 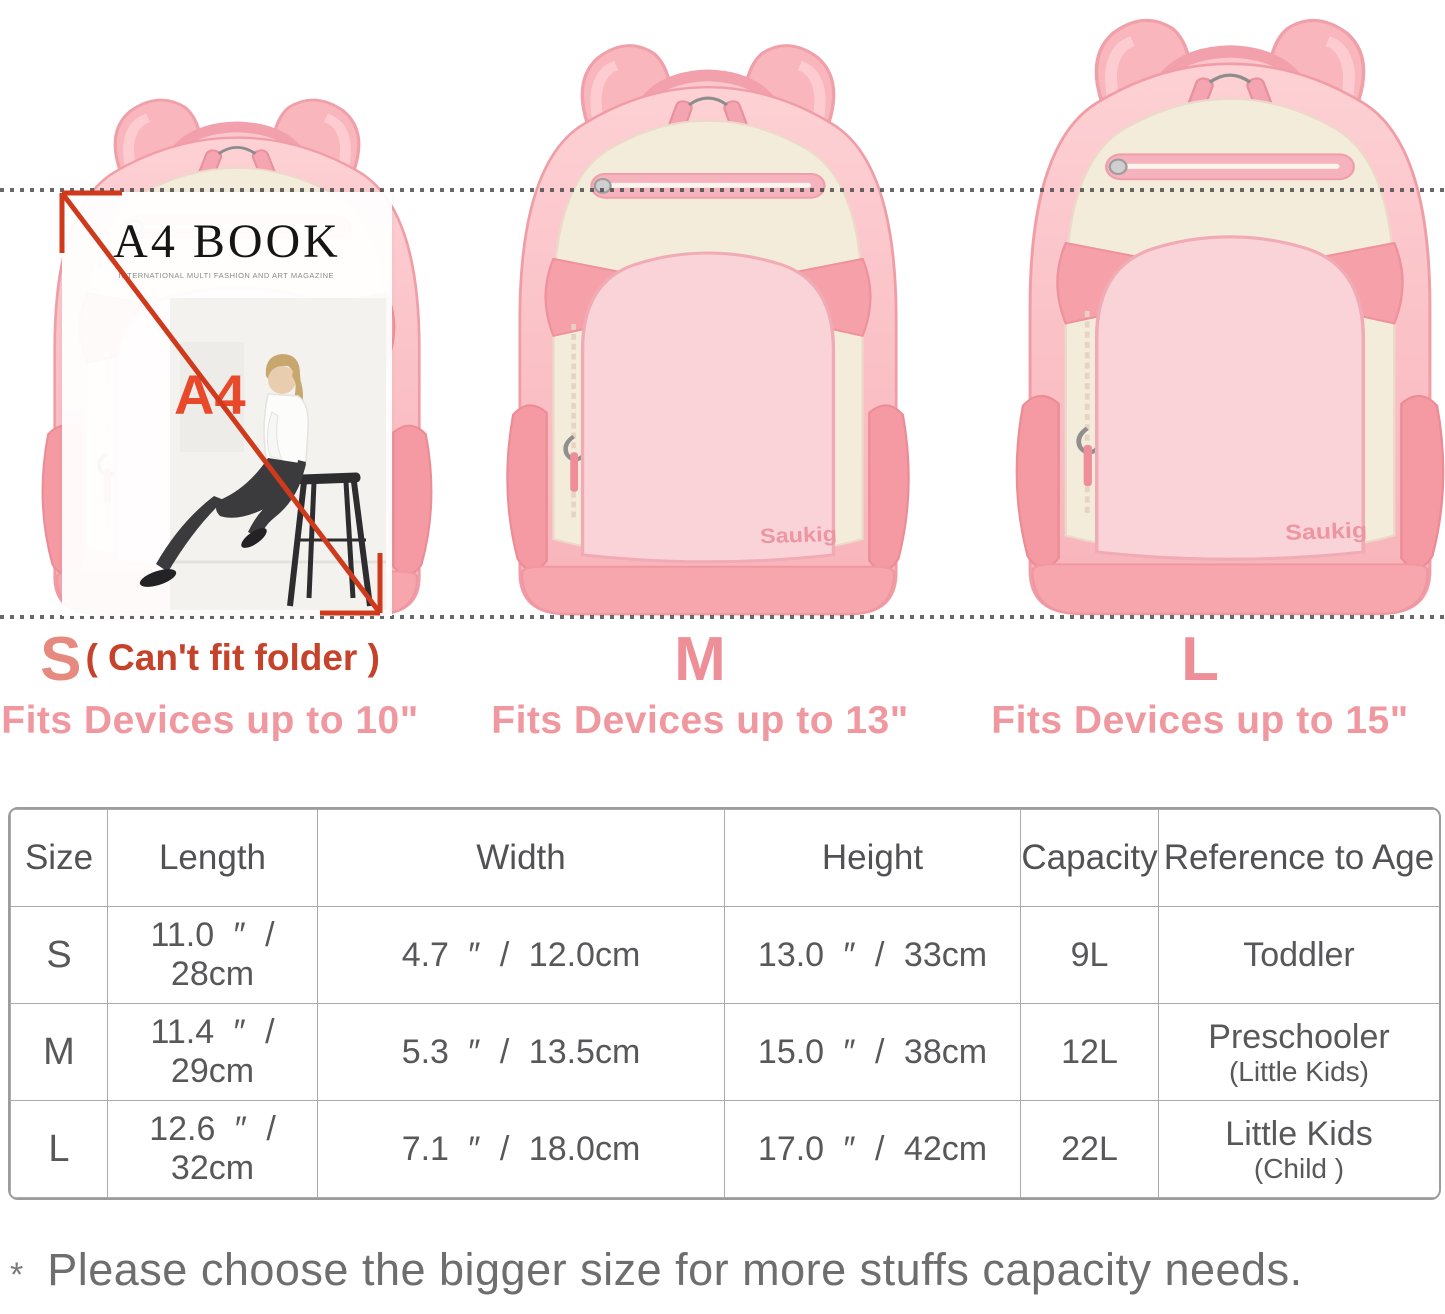 What do you see at coordinates (521, 1052) in the screenshot?
I see `cell-width: 5.3 ″ / 13.5cm` at bounding box center [521, 1052].